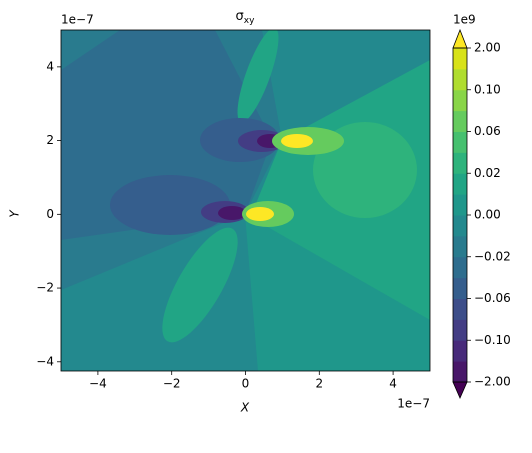  Describe the element at coordinates (45, 288) in the screenshot. I see `y-tick-label: −2` at that location.